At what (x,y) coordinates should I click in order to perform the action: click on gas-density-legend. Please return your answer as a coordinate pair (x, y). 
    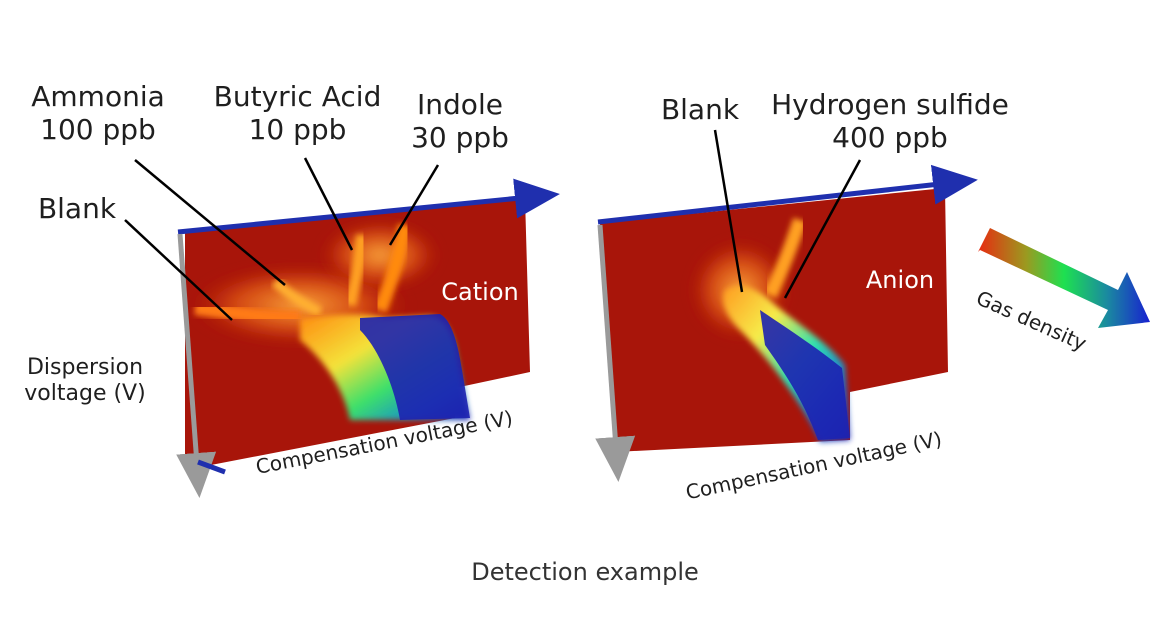
    Looking at the image, I should click on (1064, 278).